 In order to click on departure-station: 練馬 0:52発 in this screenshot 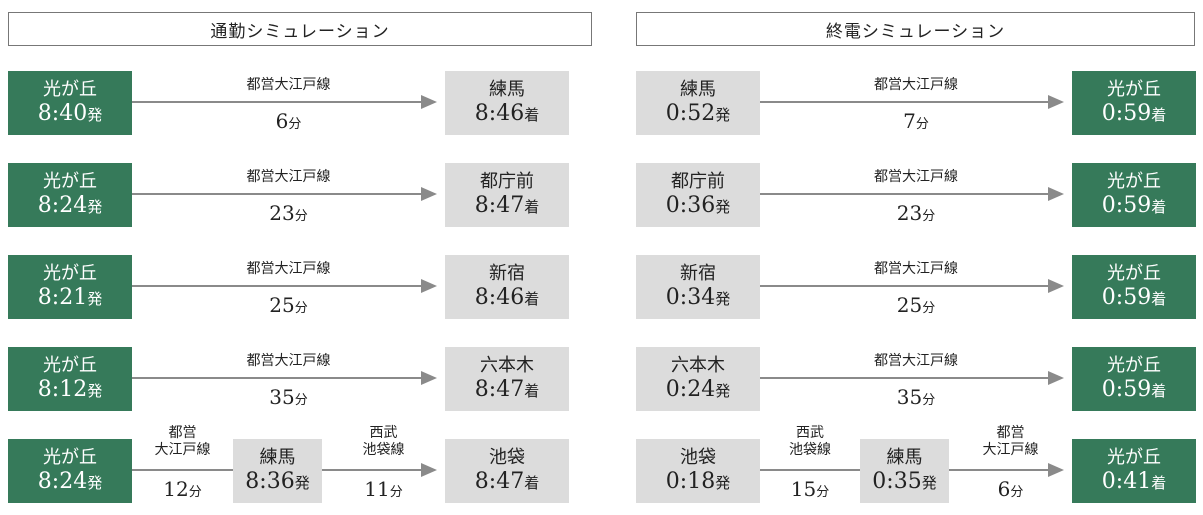, I will do `click(698, 103)`.